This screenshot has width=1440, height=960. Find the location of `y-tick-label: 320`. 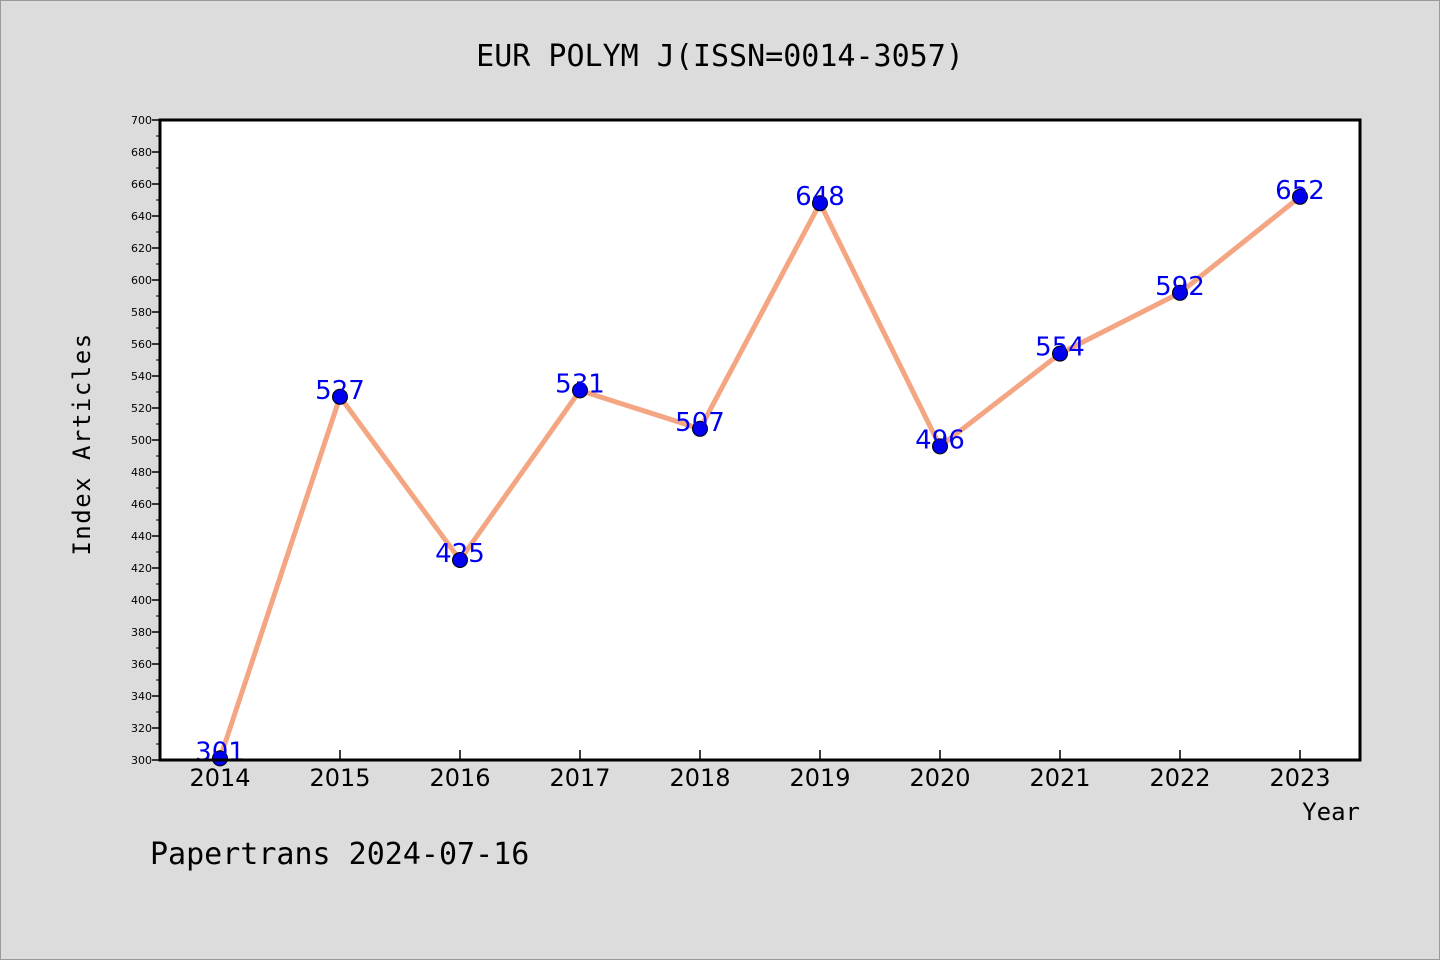

y-tick-label: 320 is located at coordinates (141, 728).